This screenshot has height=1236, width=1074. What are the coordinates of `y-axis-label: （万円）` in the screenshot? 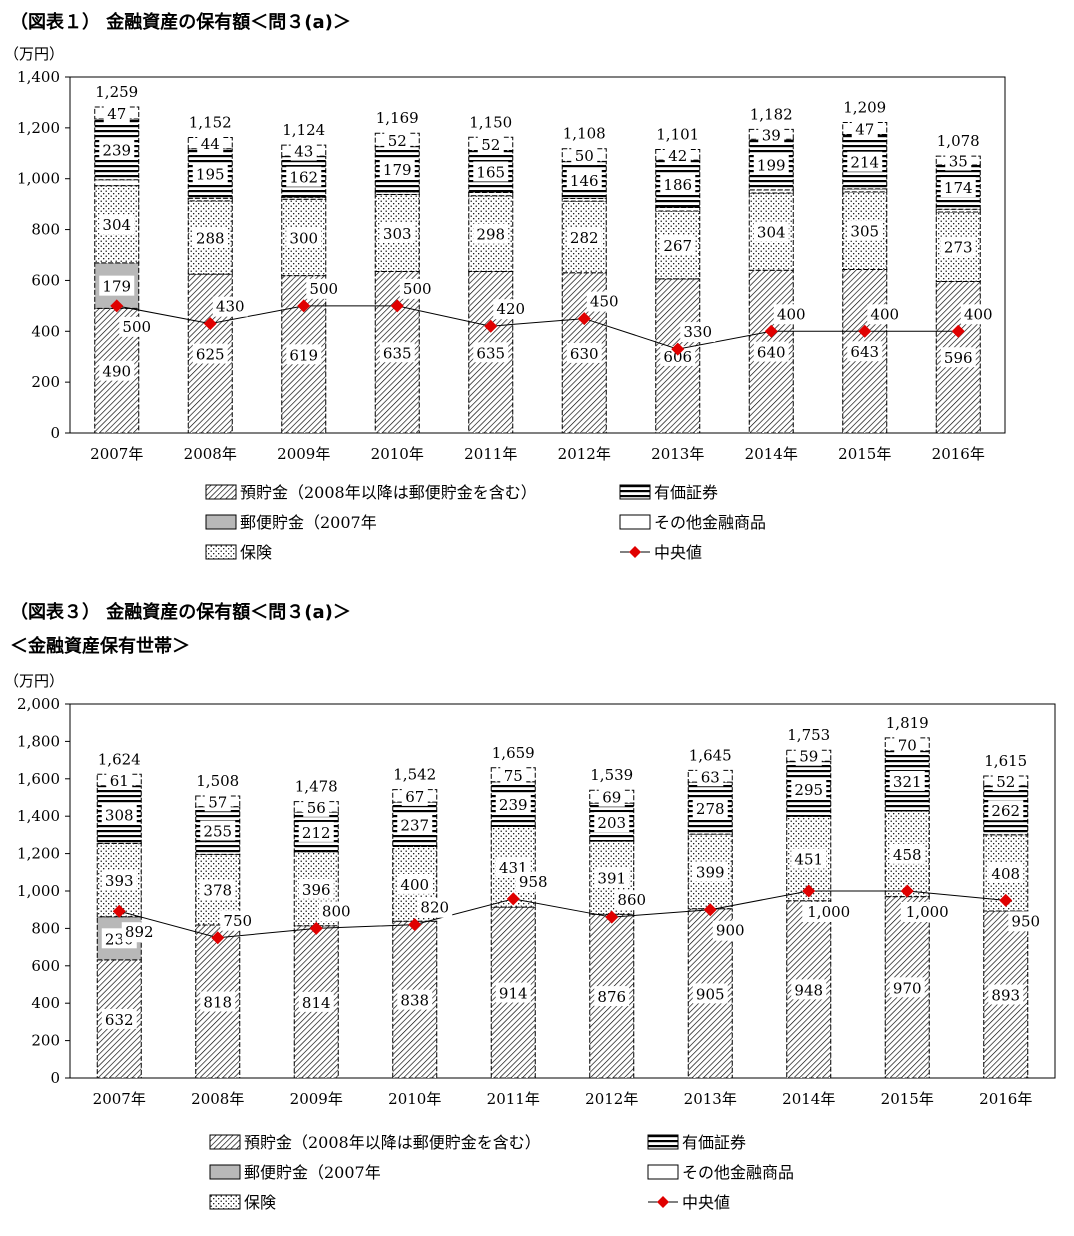 It's located at (34, 54).